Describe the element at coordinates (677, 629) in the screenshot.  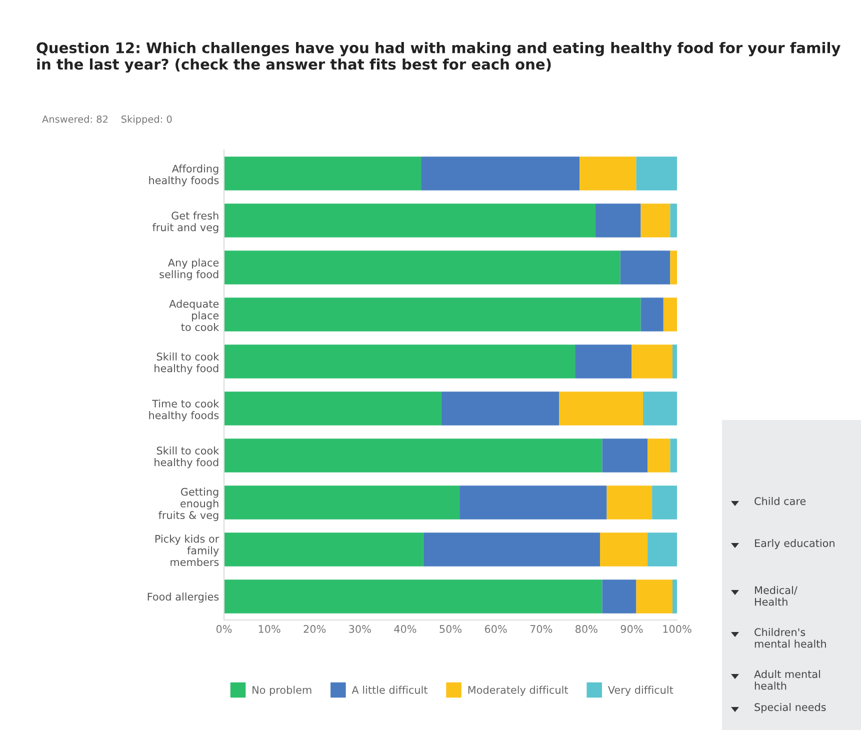
I see `x-tick-label: 100%` at that location.